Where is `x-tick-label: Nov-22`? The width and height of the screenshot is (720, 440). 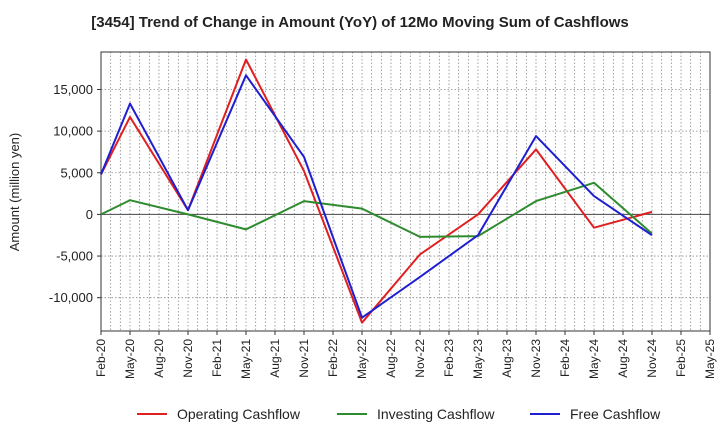 x-tick-label: Nov-22 is located at coordinates (420, 358).